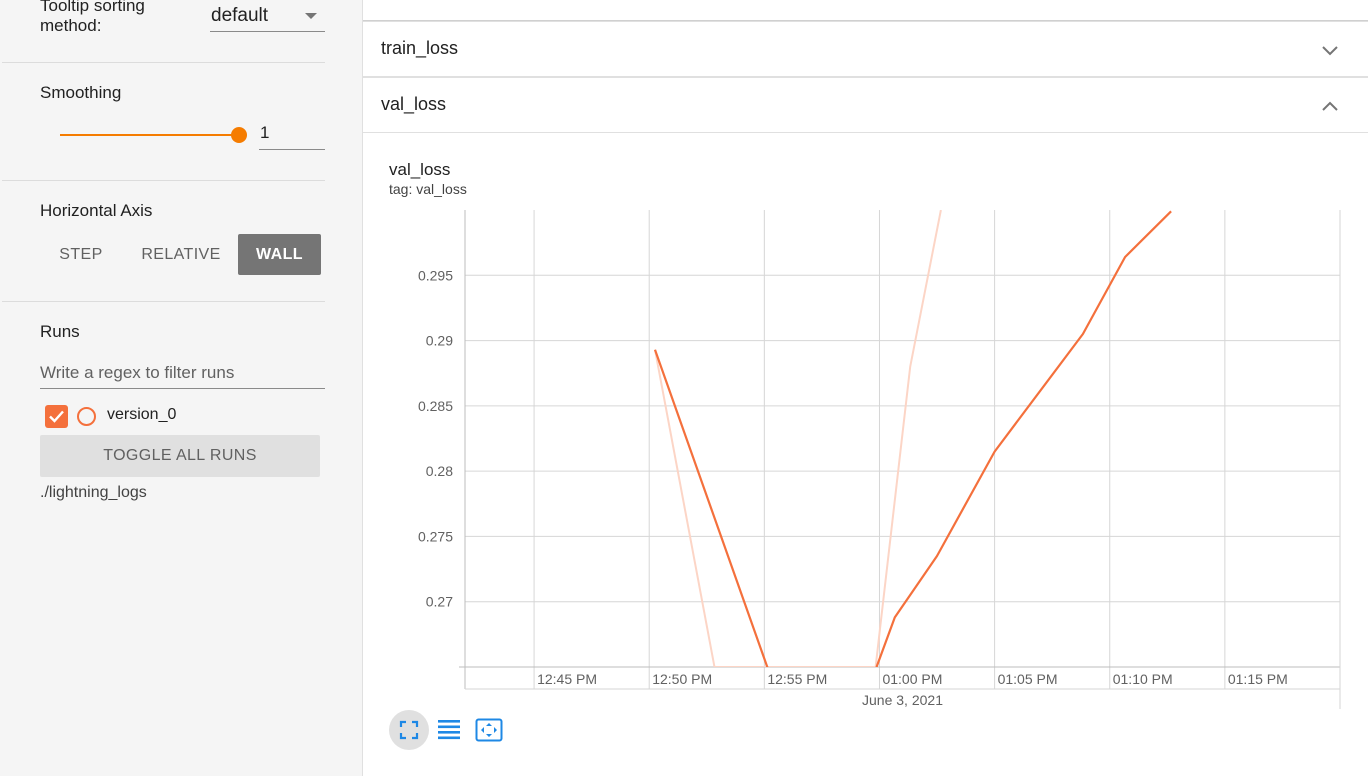 The image size is (1368, 776). I want to click on runs-label: Runs, so click(60, 331).